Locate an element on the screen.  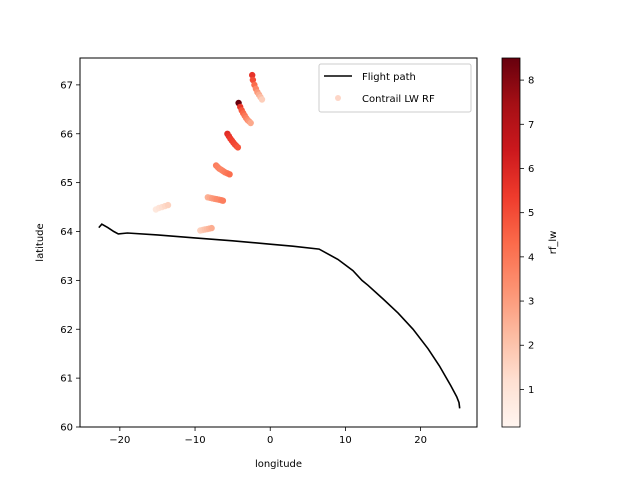
y-tick-label: 63 is located at coordinates (66, 281).